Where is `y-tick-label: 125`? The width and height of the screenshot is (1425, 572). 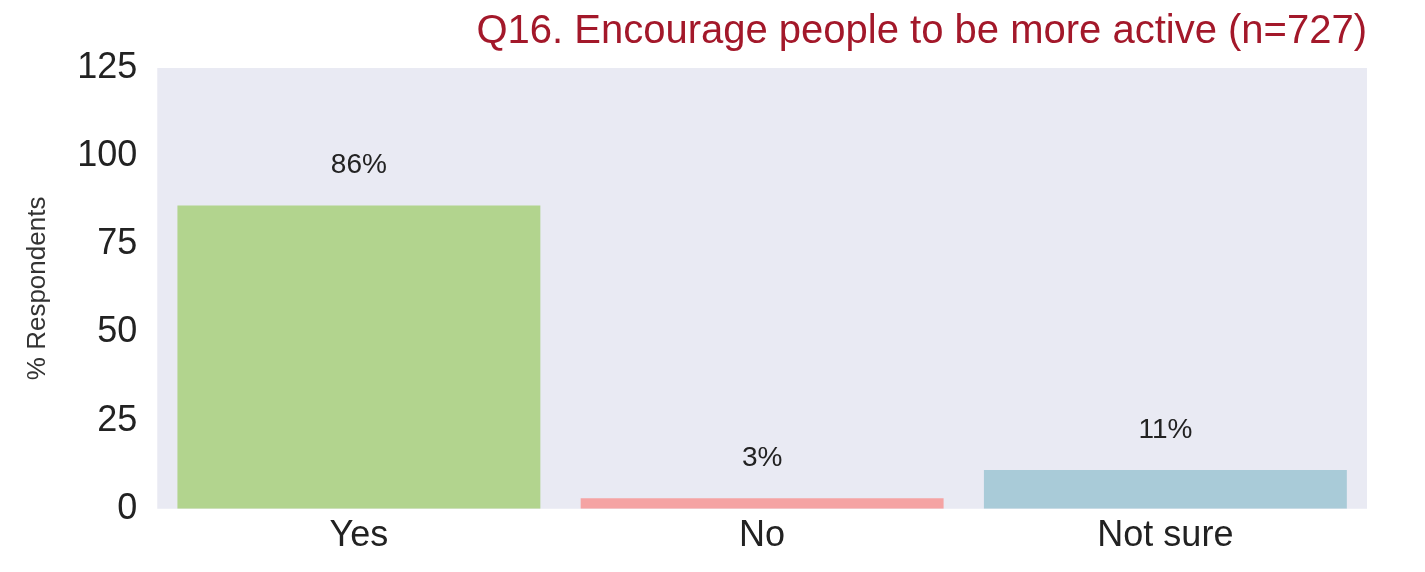 y-tick-label: 125 is located at coordinates (107, 65).